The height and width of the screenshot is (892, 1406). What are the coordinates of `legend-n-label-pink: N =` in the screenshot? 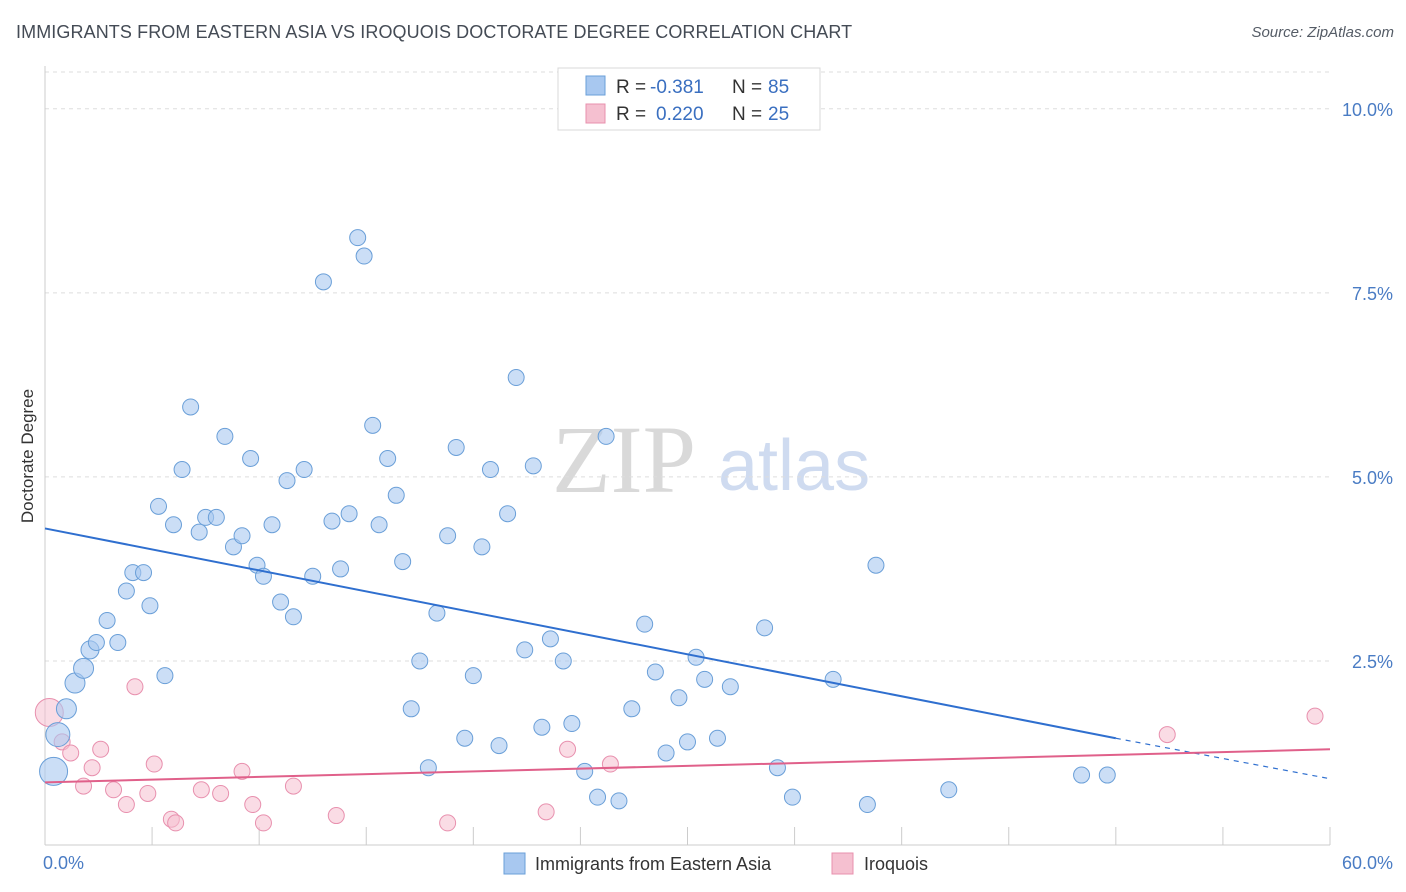 It's located at (747, 114).